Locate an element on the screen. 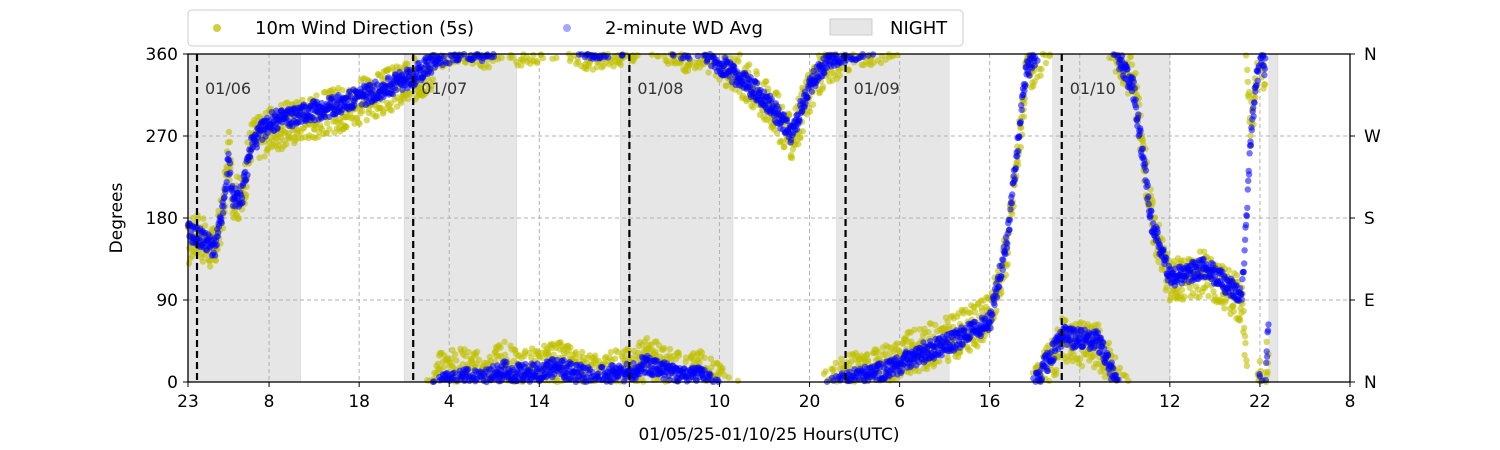  day-marker-label: 01/09 is located at coordinates (877, 88).